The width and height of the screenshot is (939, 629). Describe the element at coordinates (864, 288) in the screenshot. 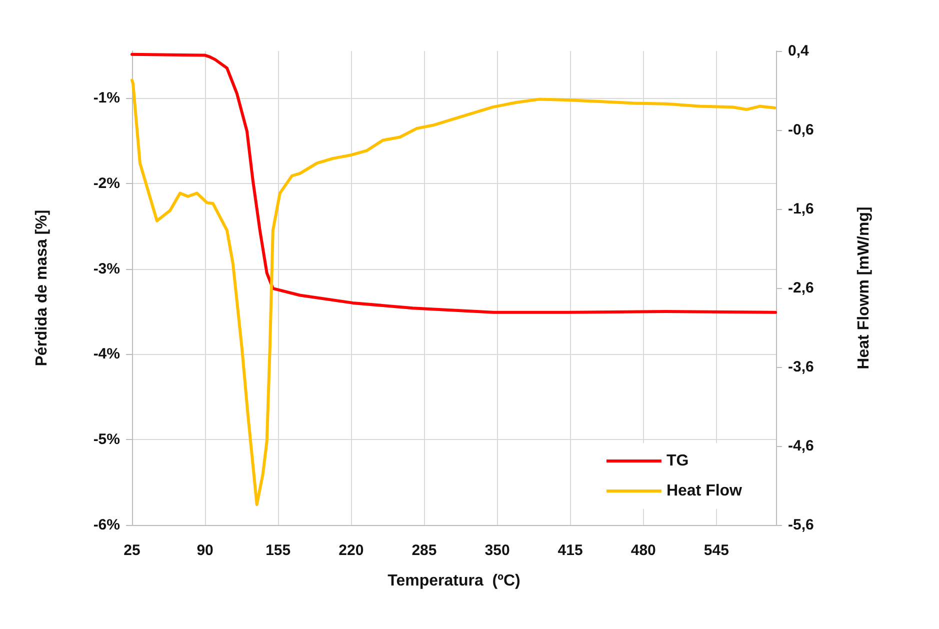

I see `y2-axis-title: Heat Flowm [mW/mg]` at that location.